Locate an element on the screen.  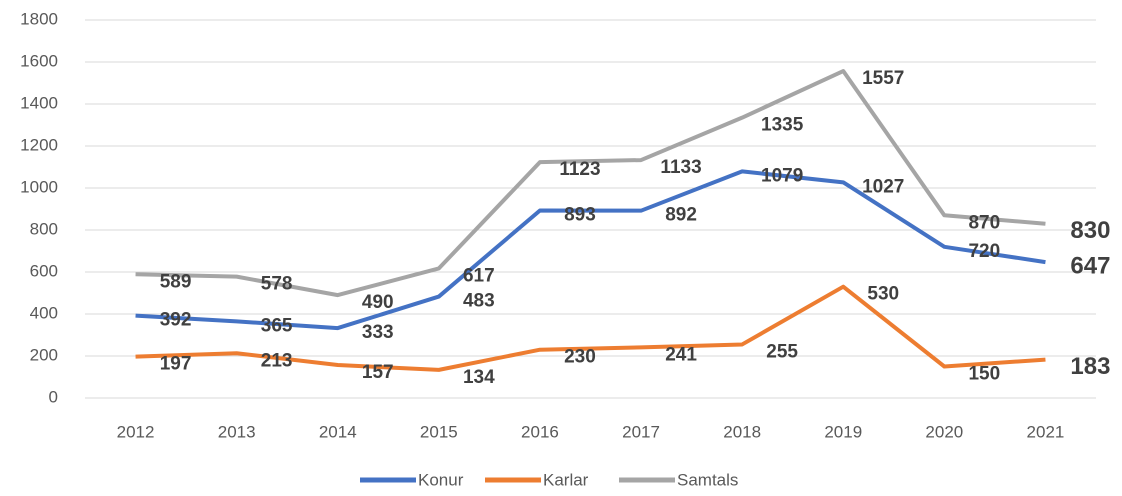
y-tick-label: 0 is located at coordinates (53, 396).